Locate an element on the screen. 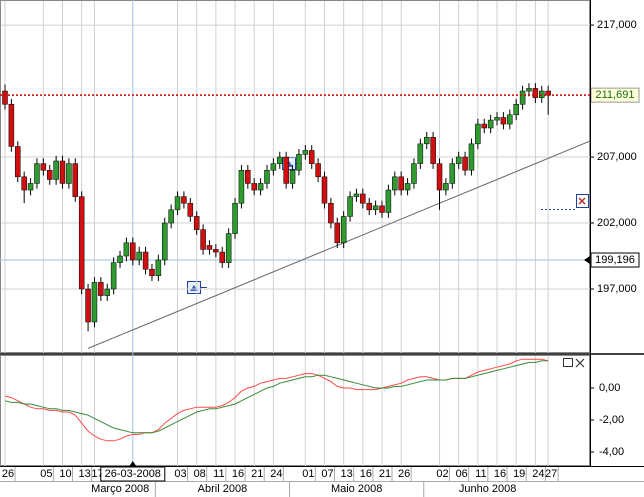  order-marker is located at coordinates (565, 202).